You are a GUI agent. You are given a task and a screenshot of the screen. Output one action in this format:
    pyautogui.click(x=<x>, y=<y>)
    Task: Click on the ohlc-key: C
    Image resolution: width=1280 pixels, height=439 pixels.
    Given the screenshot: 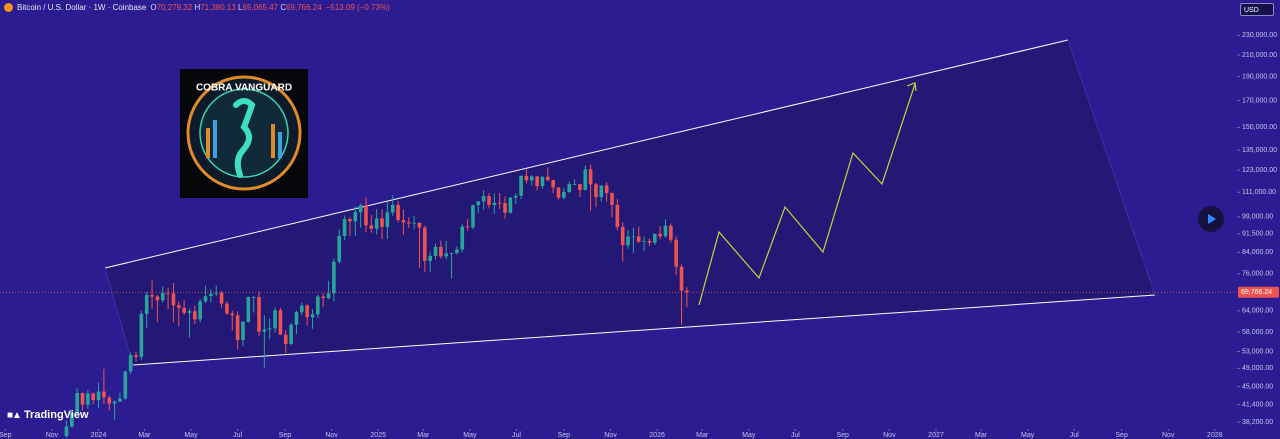 What is the action you would take?
    pyautogui.click(x=283, y=7)
    